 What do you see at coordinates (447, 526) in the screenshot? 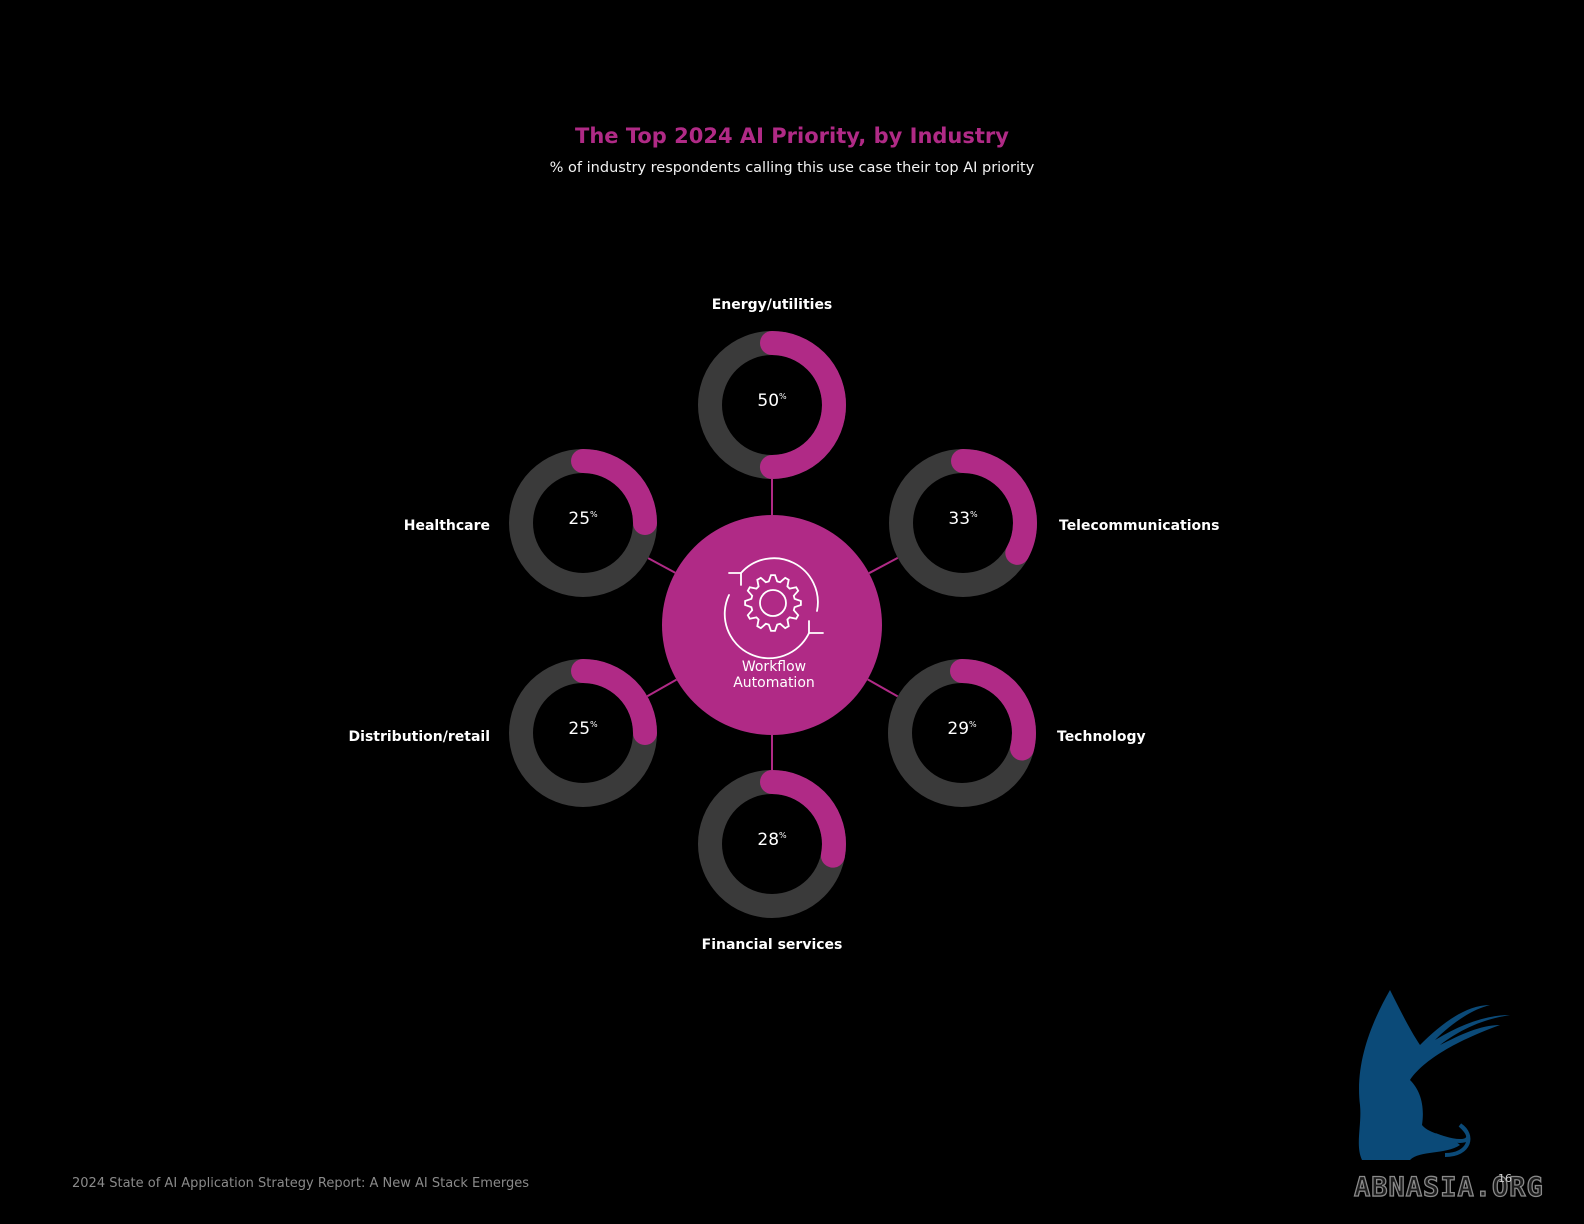
I see `category-label: Healthcare` at bounding box center [447, 526].